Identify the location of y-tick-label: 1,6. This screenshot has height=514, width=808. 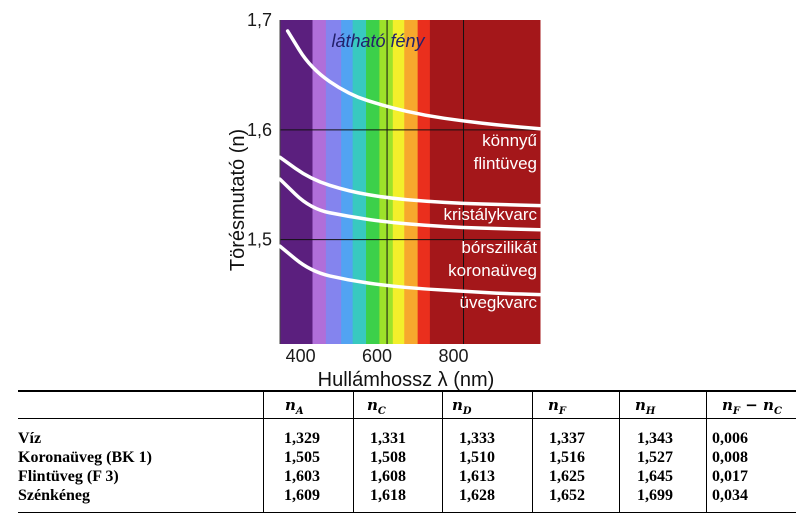
(259, 130).